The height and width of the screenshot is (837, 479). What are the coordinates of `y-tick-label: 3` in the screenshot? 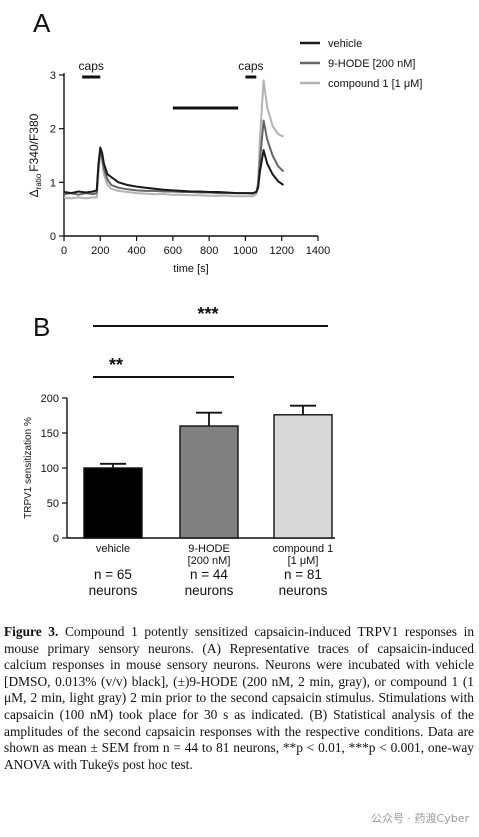 It's located at (53, 76).